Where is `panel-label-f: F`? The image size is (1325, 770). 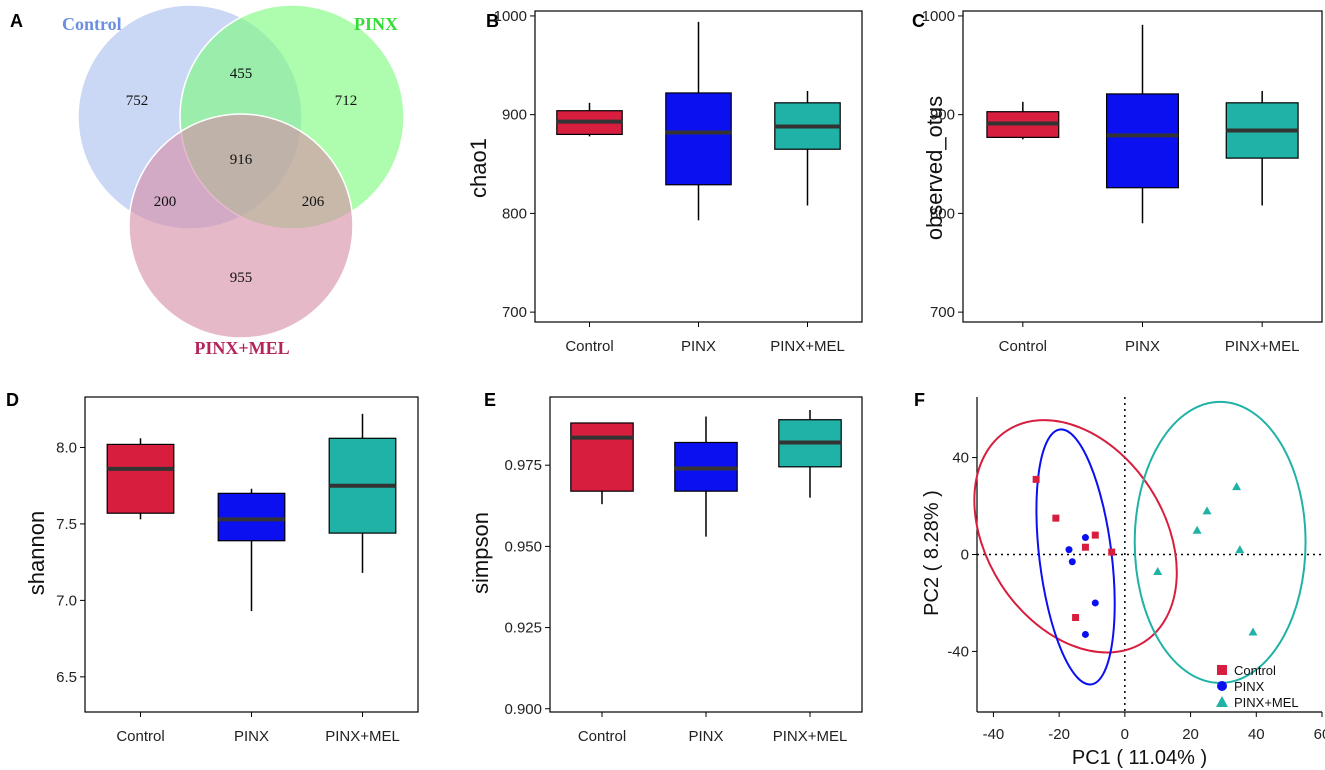 panel-label-f: F is located at coordinates (919, 400).